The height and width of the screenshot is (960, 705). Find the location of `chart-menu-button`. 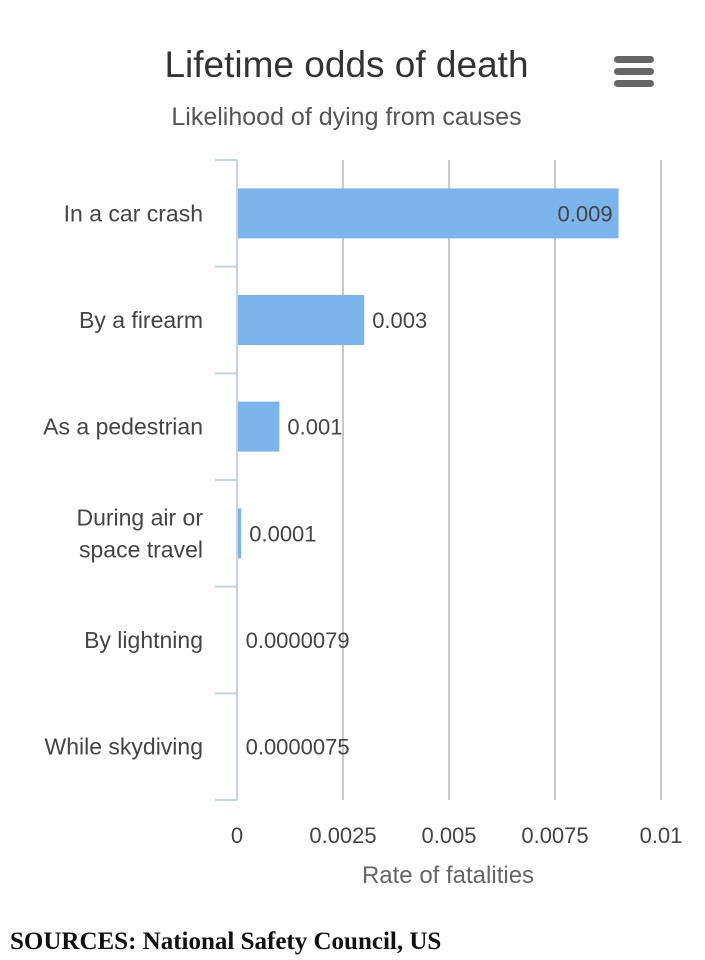

chart-menu-button is located at coordinates (634, 74).